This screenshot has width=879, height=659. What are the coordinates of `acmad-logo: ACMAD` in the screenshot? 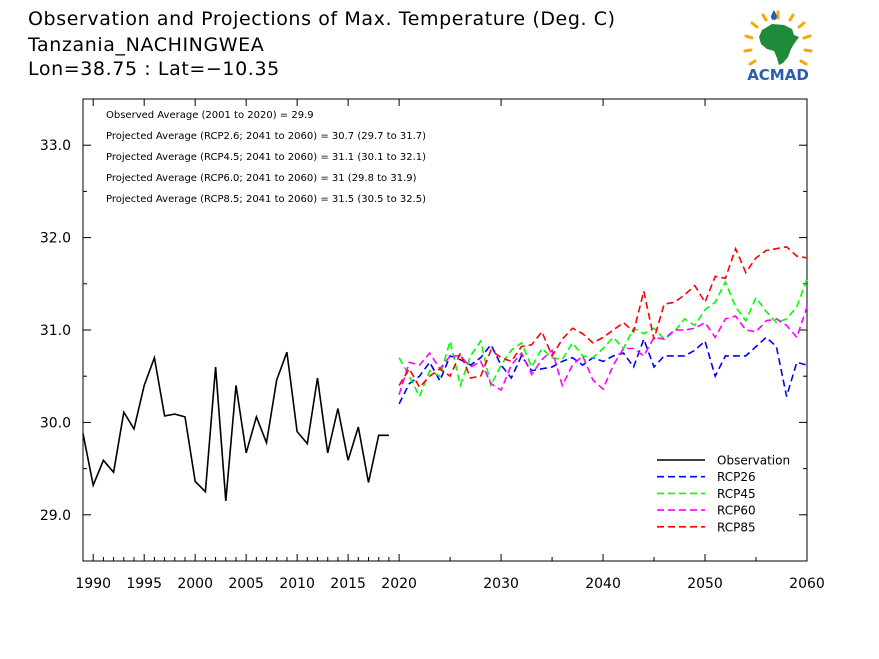 It's located at (778, 47).